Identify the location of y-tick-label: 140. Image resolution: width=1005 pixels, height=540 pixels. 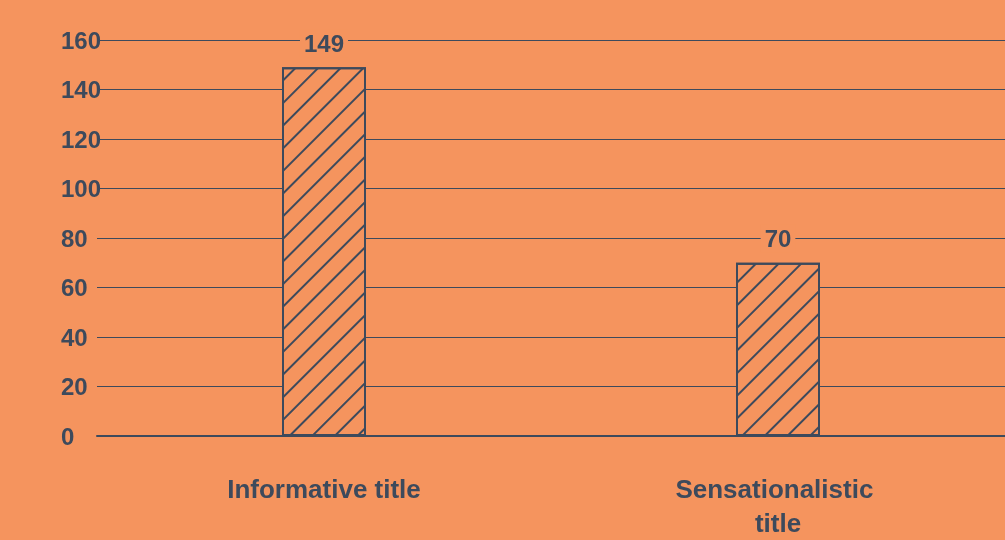
(81, 89).